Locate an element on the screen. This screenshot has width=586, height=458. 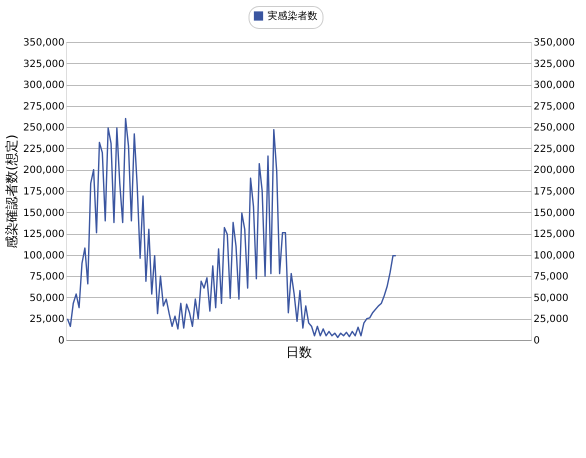
y-tick-label: 200,000 is located at coordinates (43, 170).